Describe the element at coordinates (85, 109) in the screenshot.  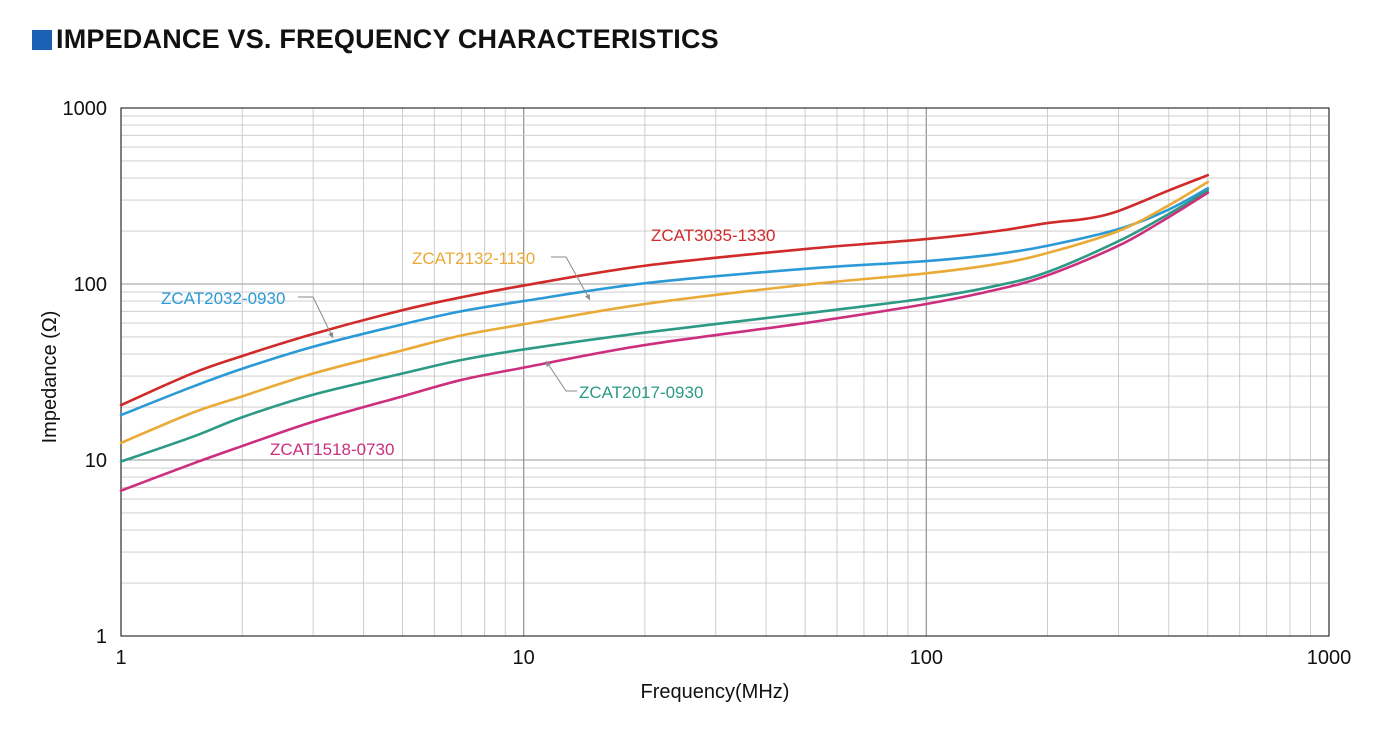
I see `y-tick-label: 1000` at that location.